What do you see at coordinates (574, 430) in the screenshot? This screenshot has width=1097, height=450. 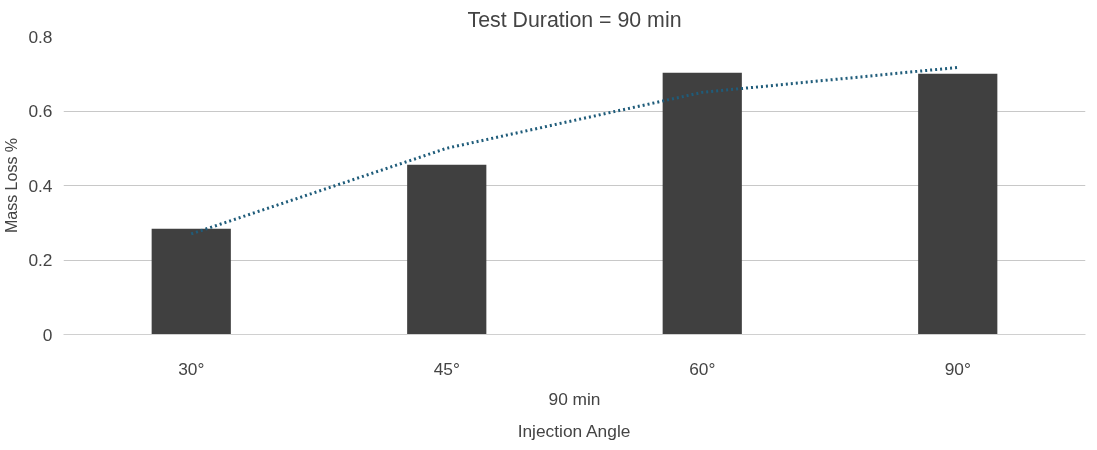 I see `x-axis-title: Injection Angle` at bounding box center [574, 430].